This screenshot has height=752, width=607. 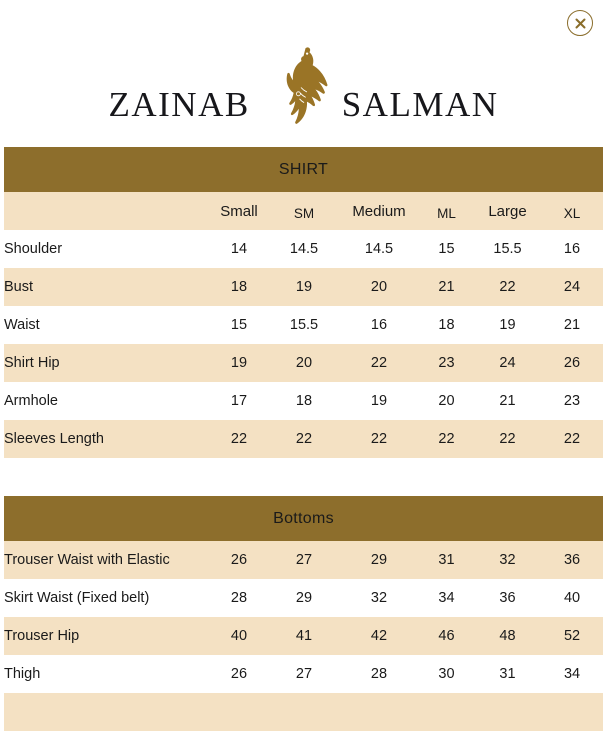 I want to click on shirt-column-header-row: Small SM Medium ML Large XL, so click(x=303, y=211).